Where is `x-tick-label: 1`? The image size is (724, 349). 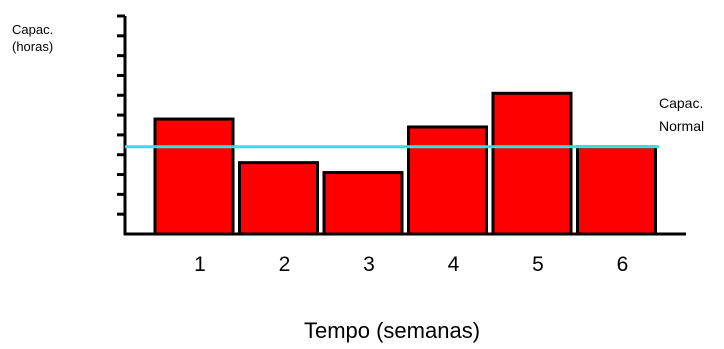
x-tick-label: 1 is located at coordinates (200, 264).